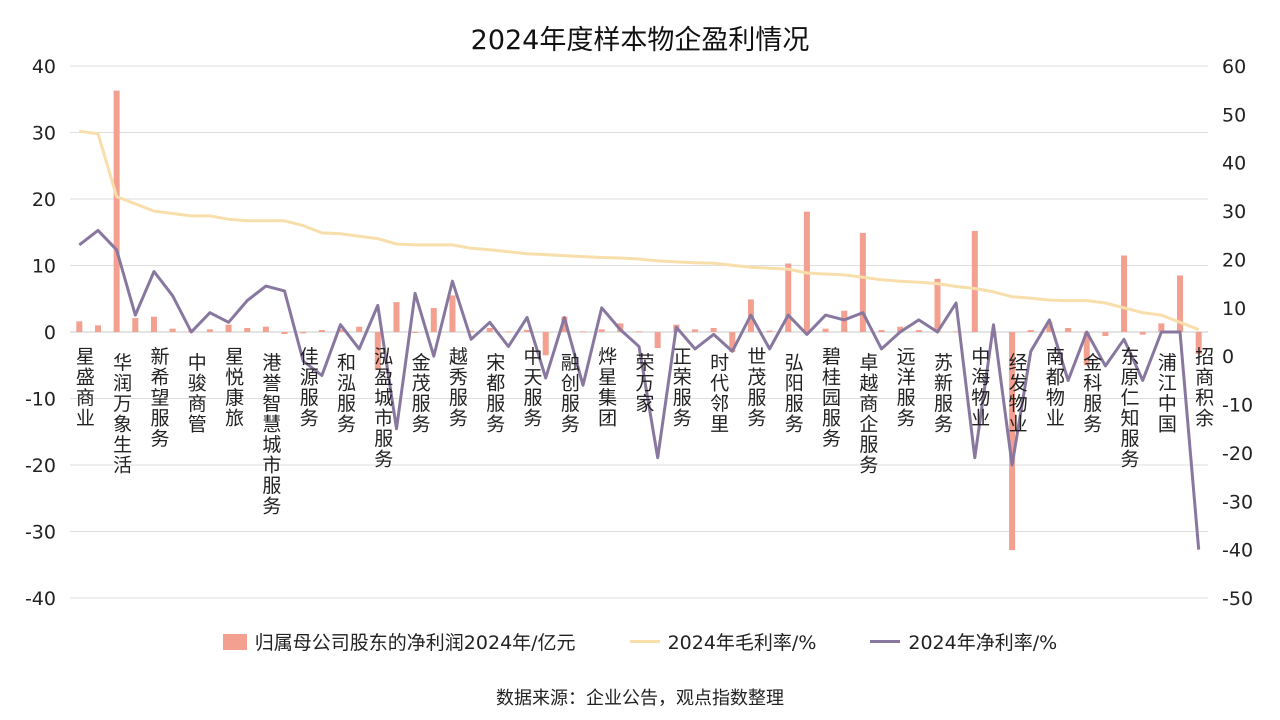  What do you see at coordinates (271, 425) in the screenshot?
I see `svg-text: 慧` at bounding box center [271, 425].